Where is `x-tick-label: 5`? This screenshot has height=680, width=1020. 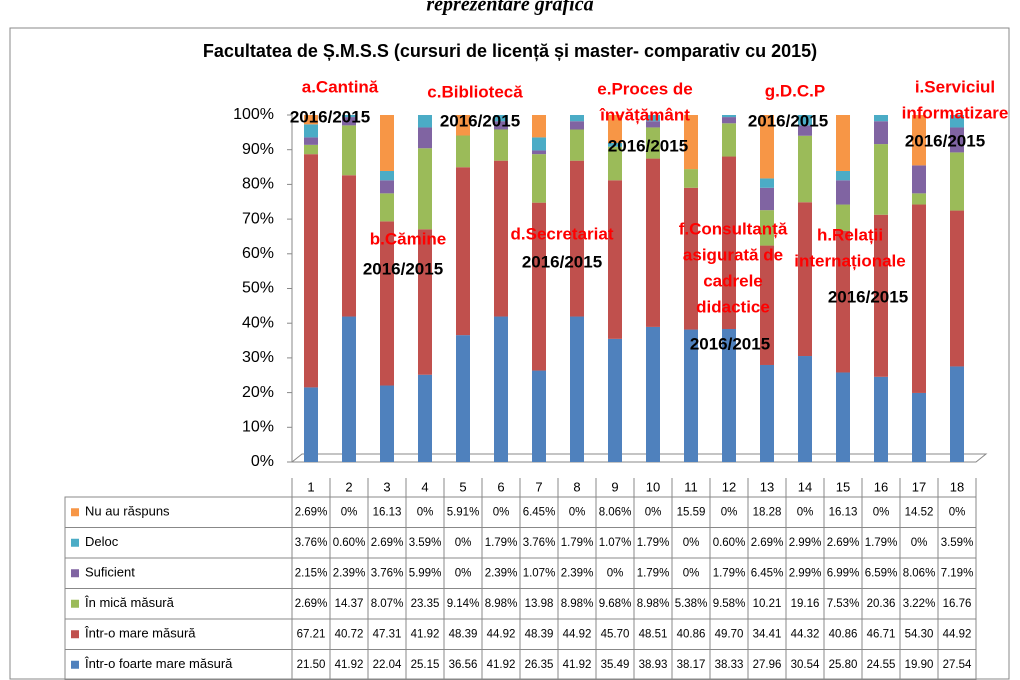
x-tick-label: 5 is located at coordinates (462, 486).